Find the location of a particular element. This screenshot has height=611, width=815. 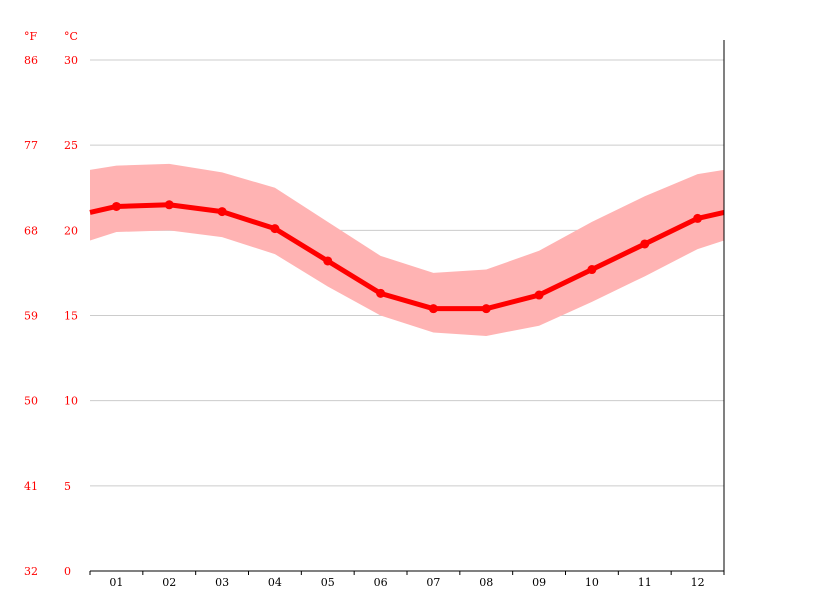

x-tick-label: 08 is located at coordinates (486, 582).